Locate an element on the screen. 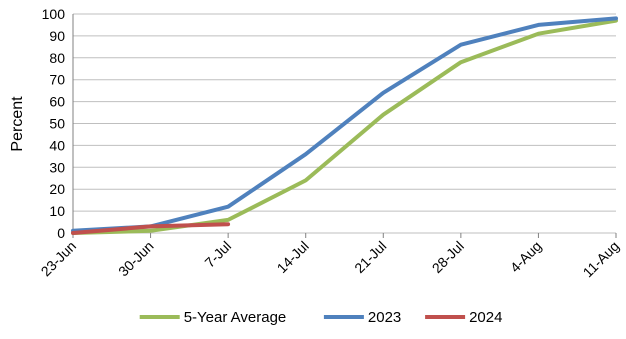 This screenshot has height=339, width=626. x-tick-label: 21-Jul is located at coordinates (370, 257).